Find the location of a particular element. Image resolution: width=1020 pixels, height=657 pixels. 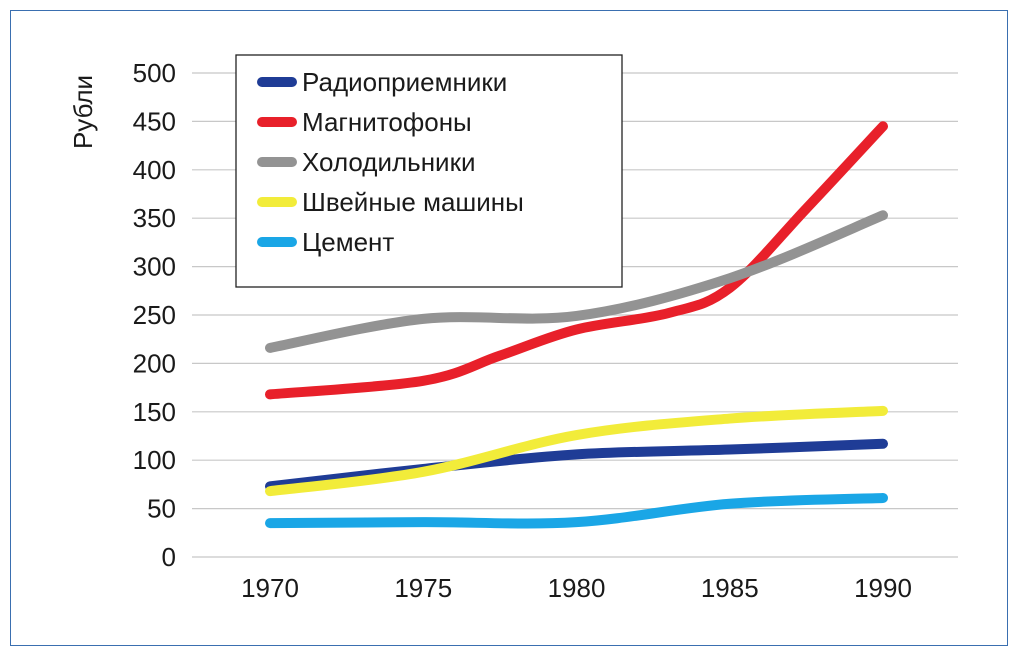

x-tick-label: 1970 is located at coordinates (270, 588).